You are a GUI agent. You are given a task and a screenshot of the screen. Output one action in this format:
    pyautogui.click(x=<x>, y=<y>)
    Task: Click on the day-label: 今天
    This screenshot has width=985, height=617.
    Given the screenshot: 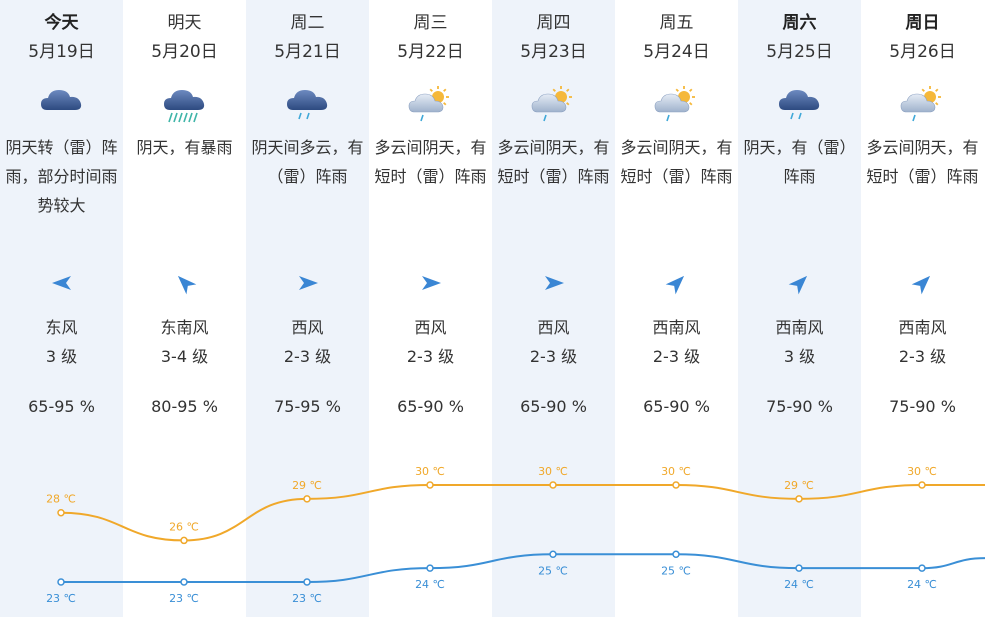 What is the action you would take?
    pyautogui.click(x=61, y=23)
    